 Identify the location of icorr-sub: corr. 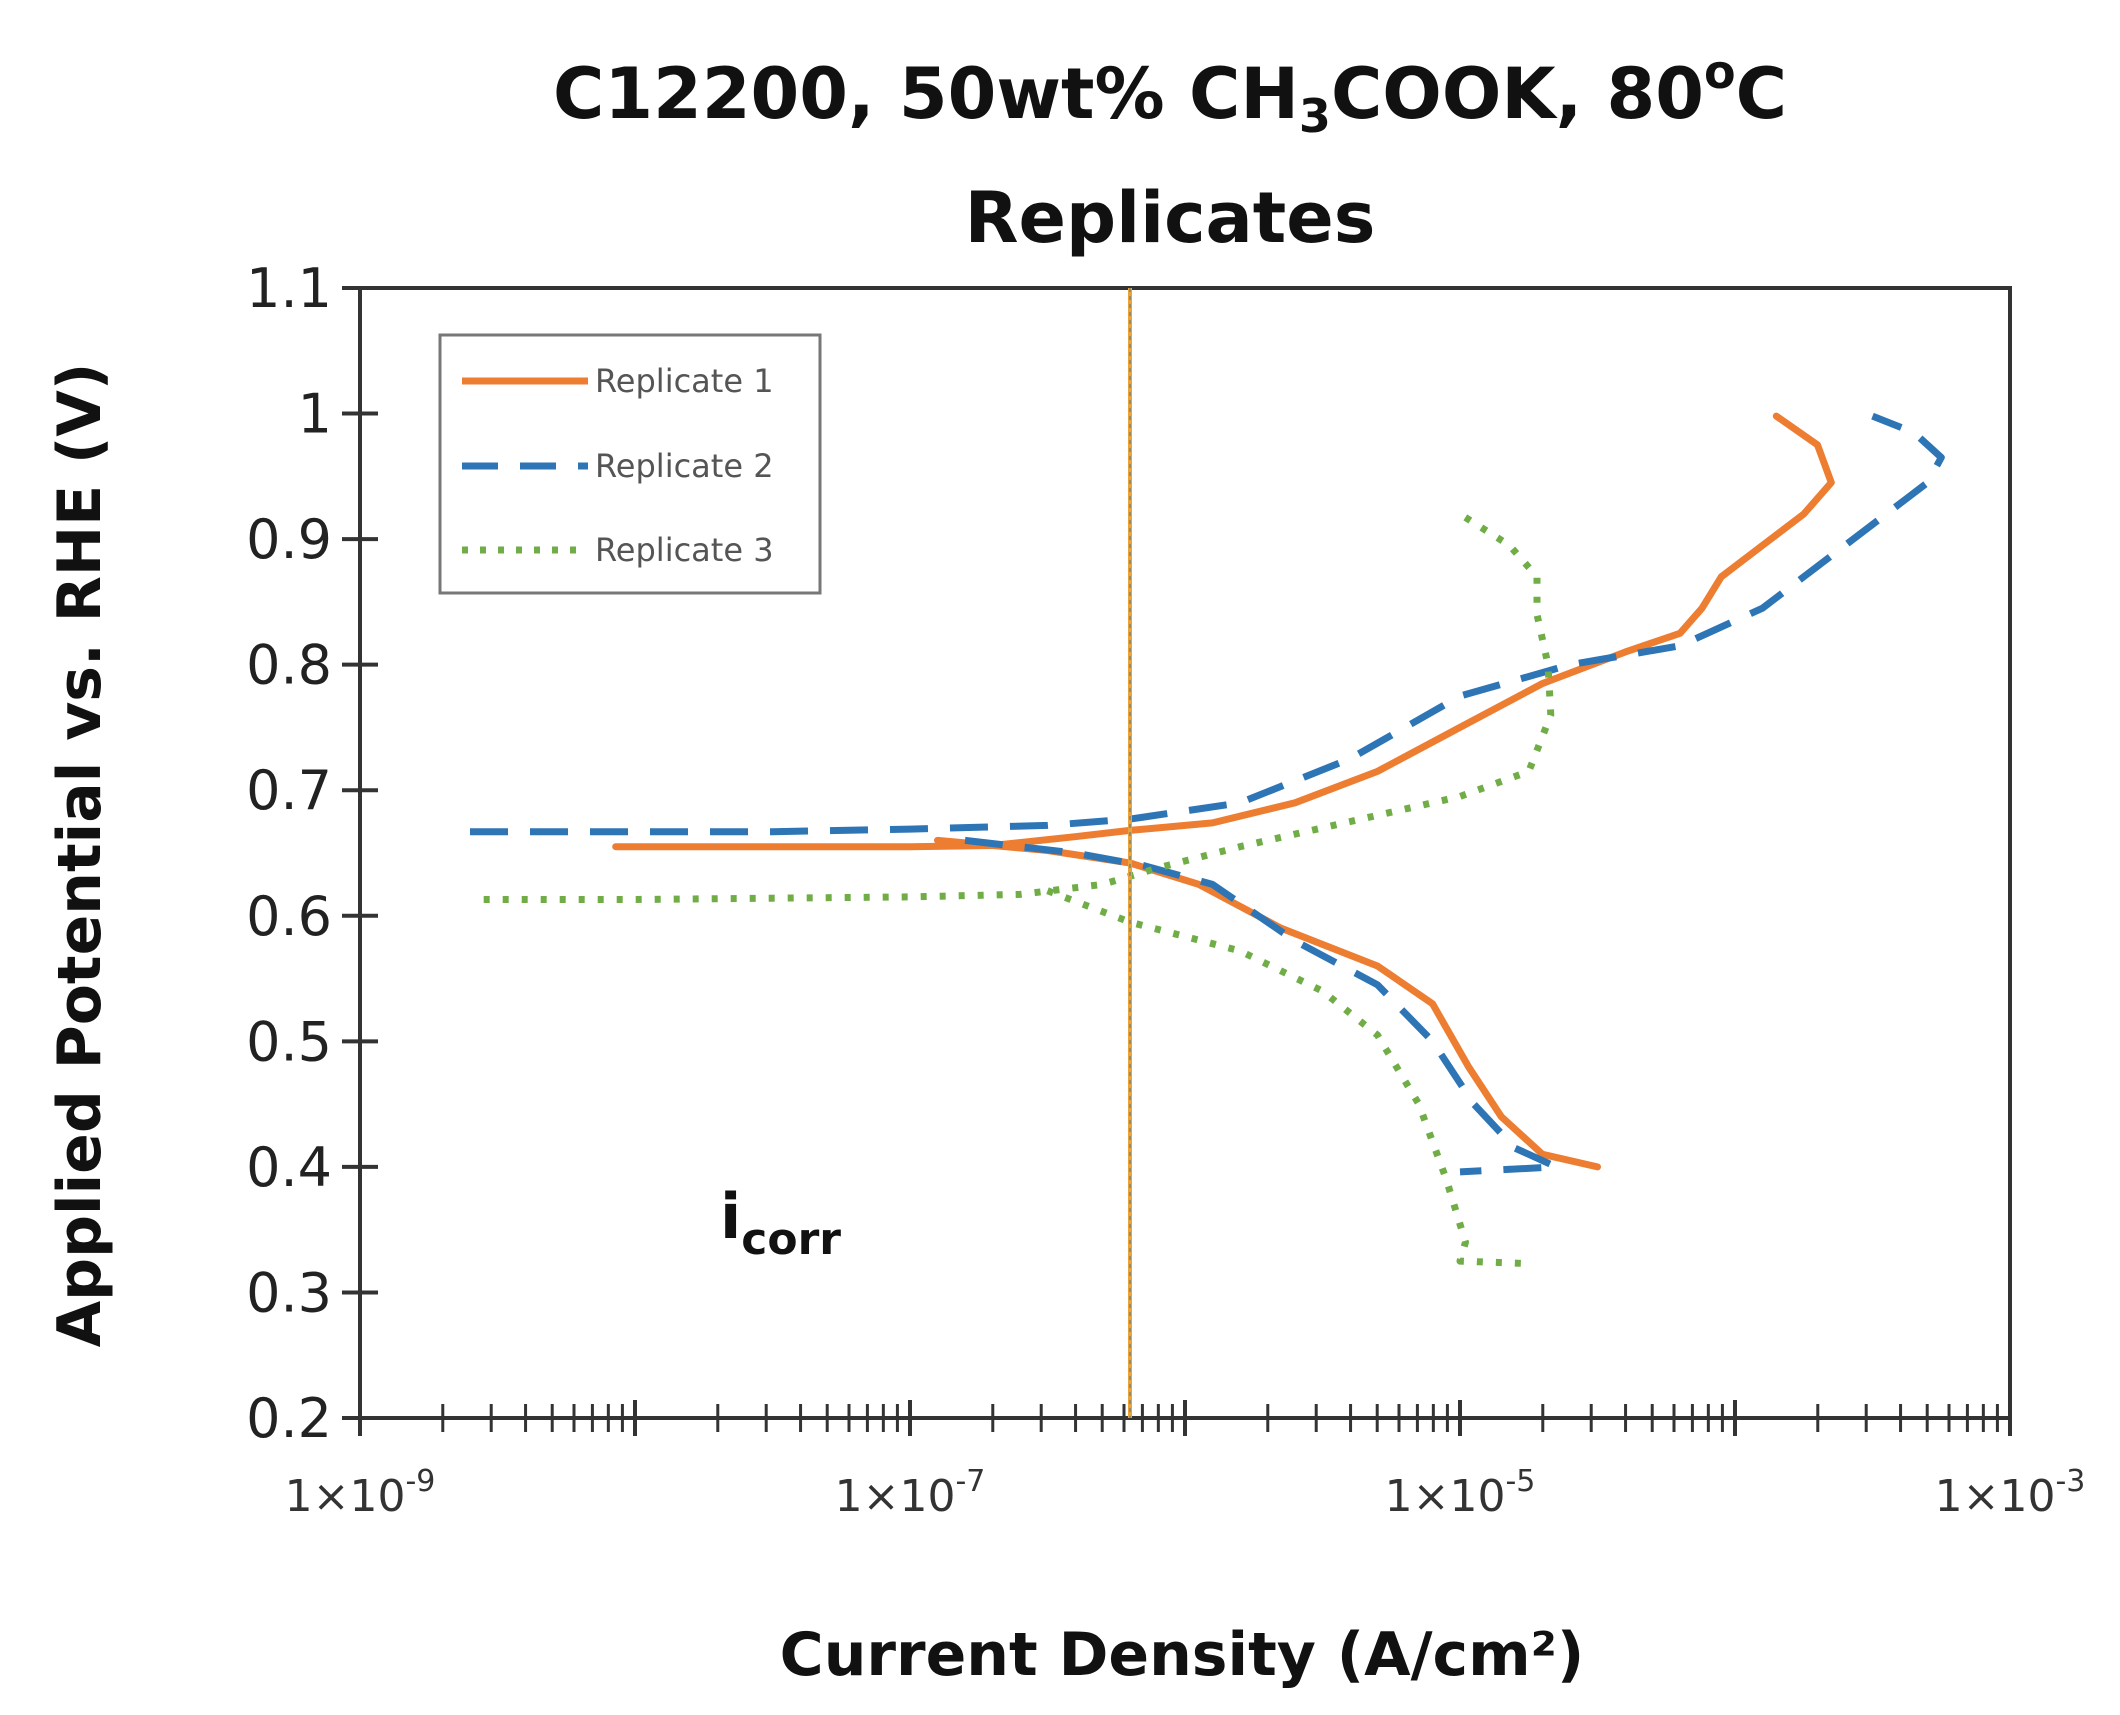
(791, 1239).